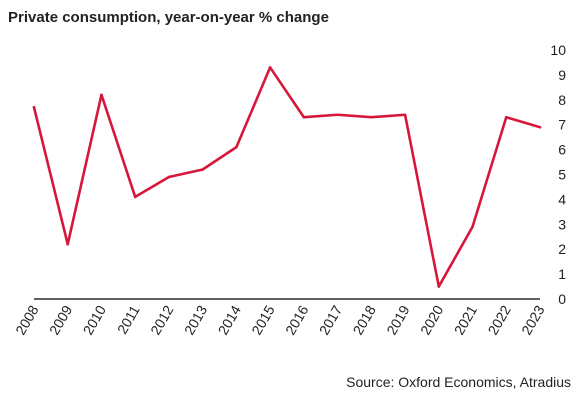 The height and width of the screenshot is (405, 583). I want to click on x-tick-label: 2012, so click(162, 319).